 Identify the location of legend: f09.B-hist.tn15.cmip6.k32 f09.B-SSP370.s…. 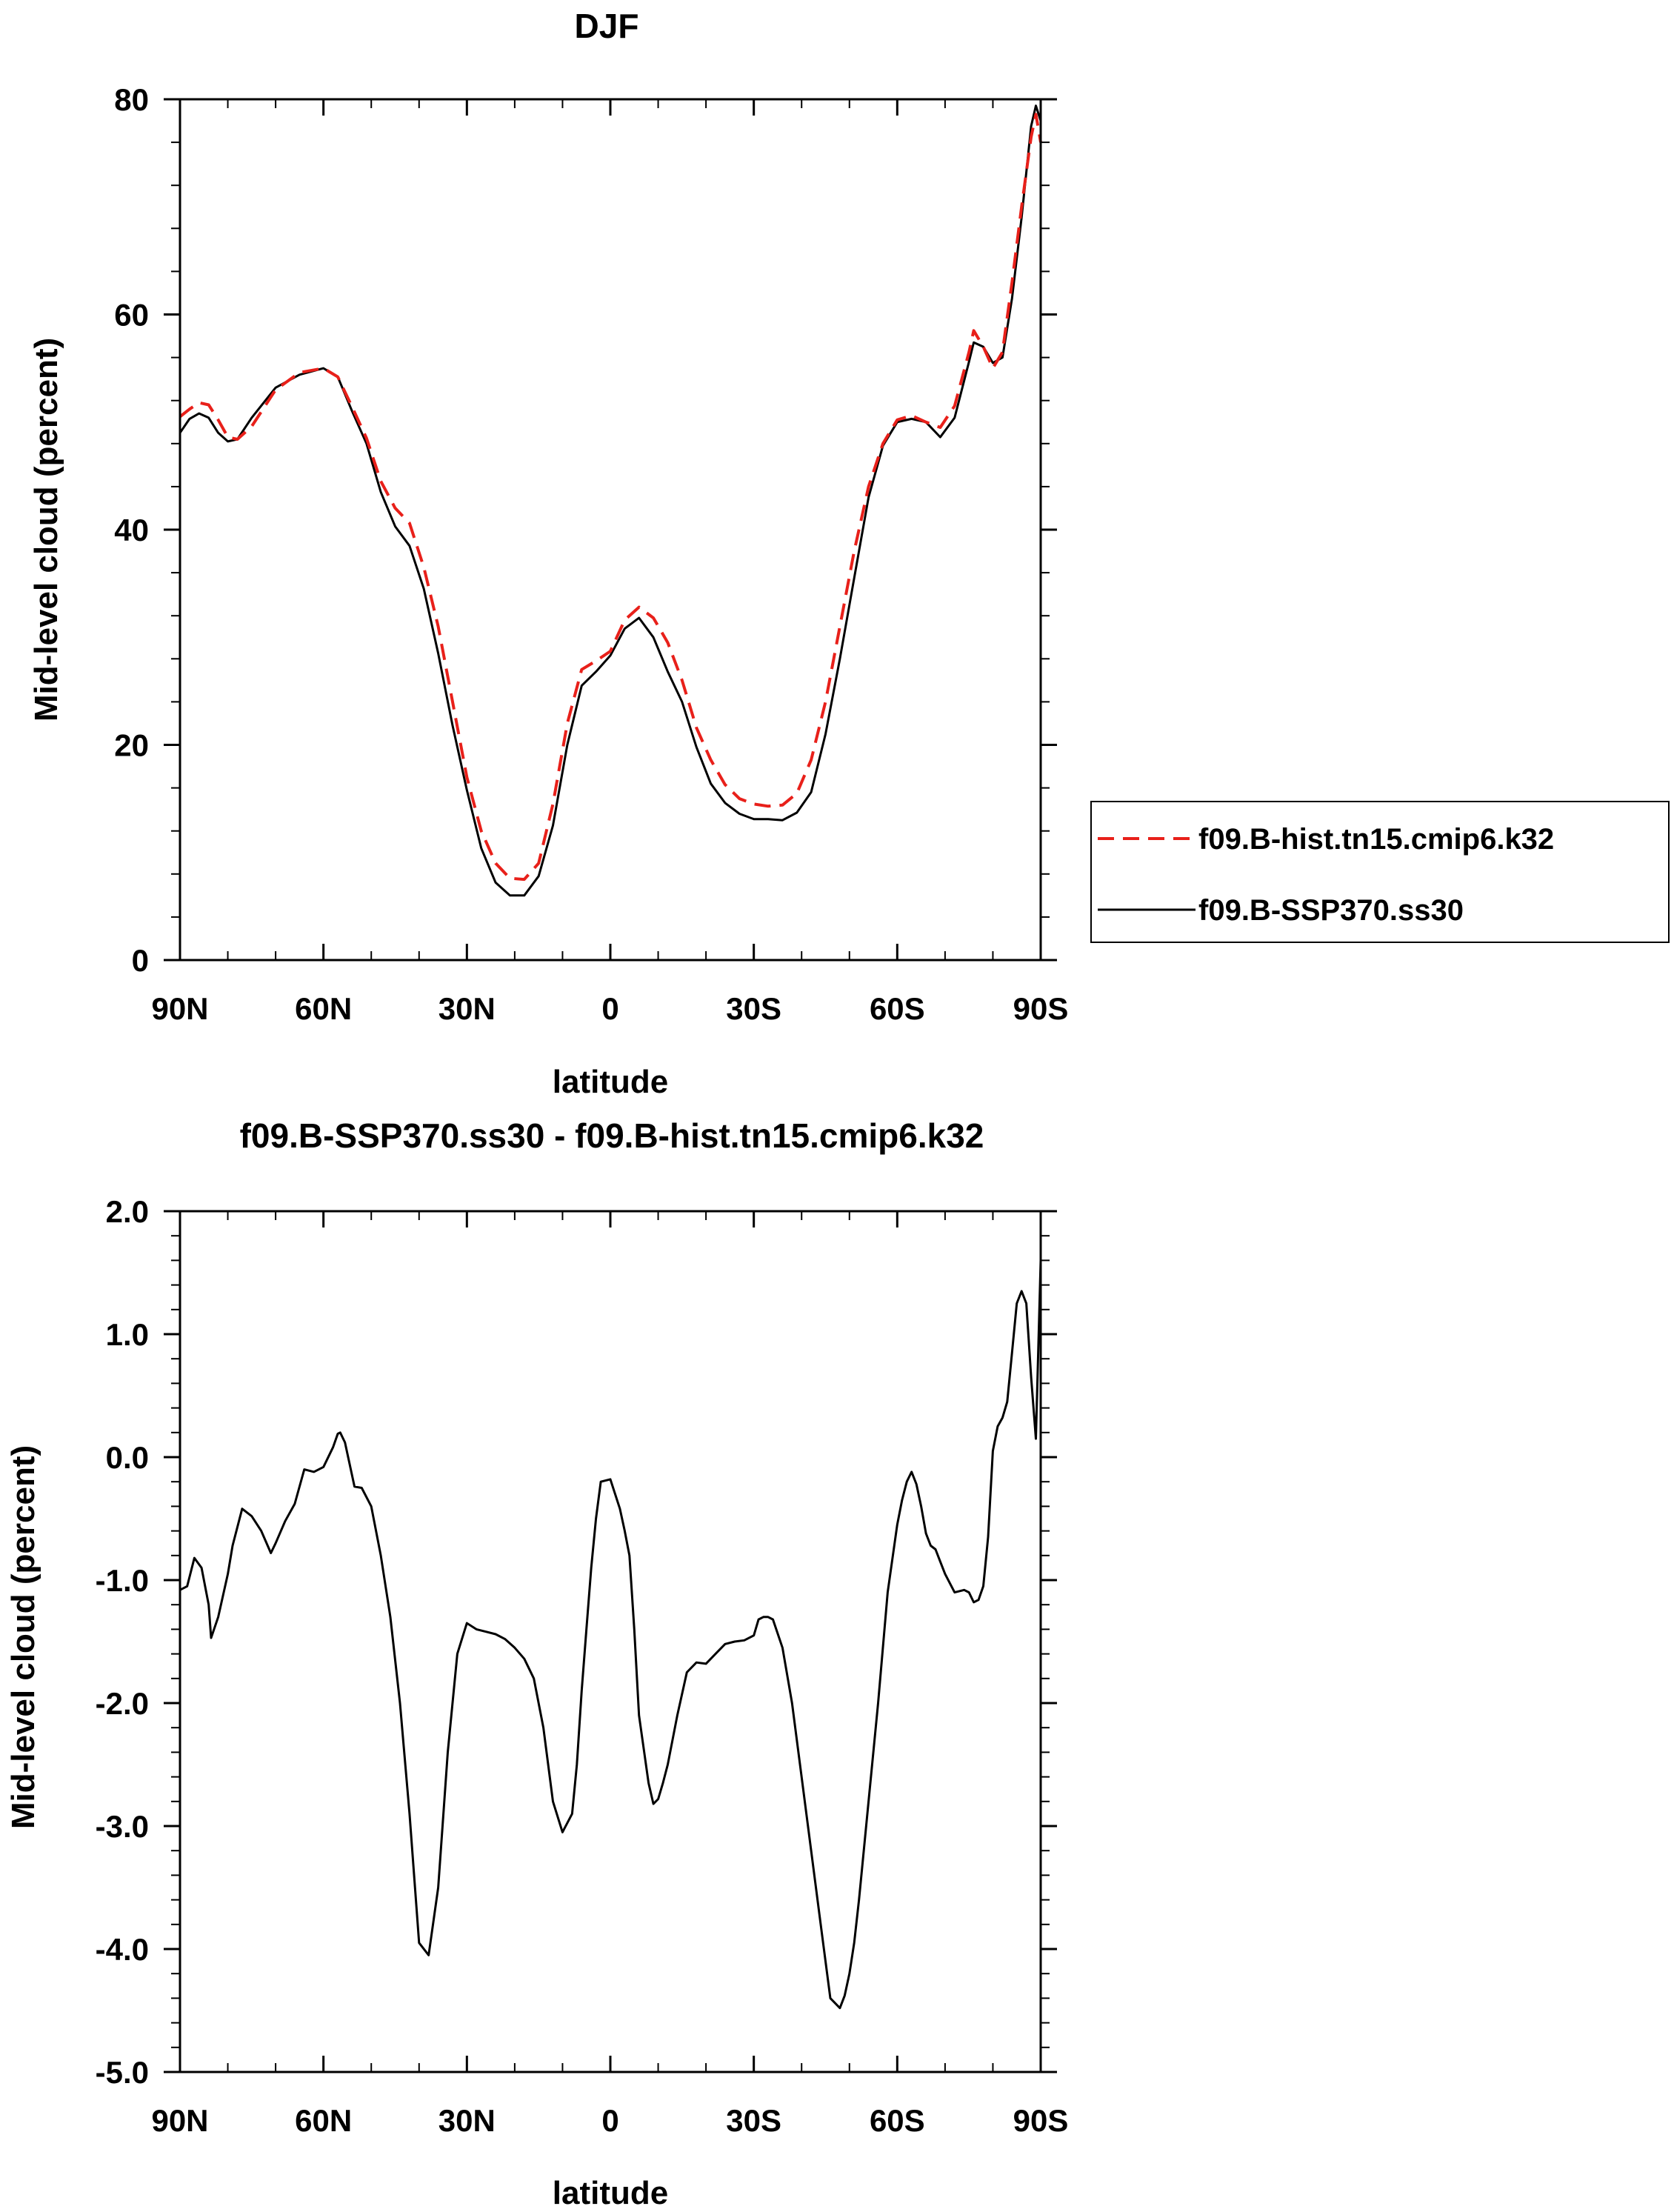
(1380, 872).